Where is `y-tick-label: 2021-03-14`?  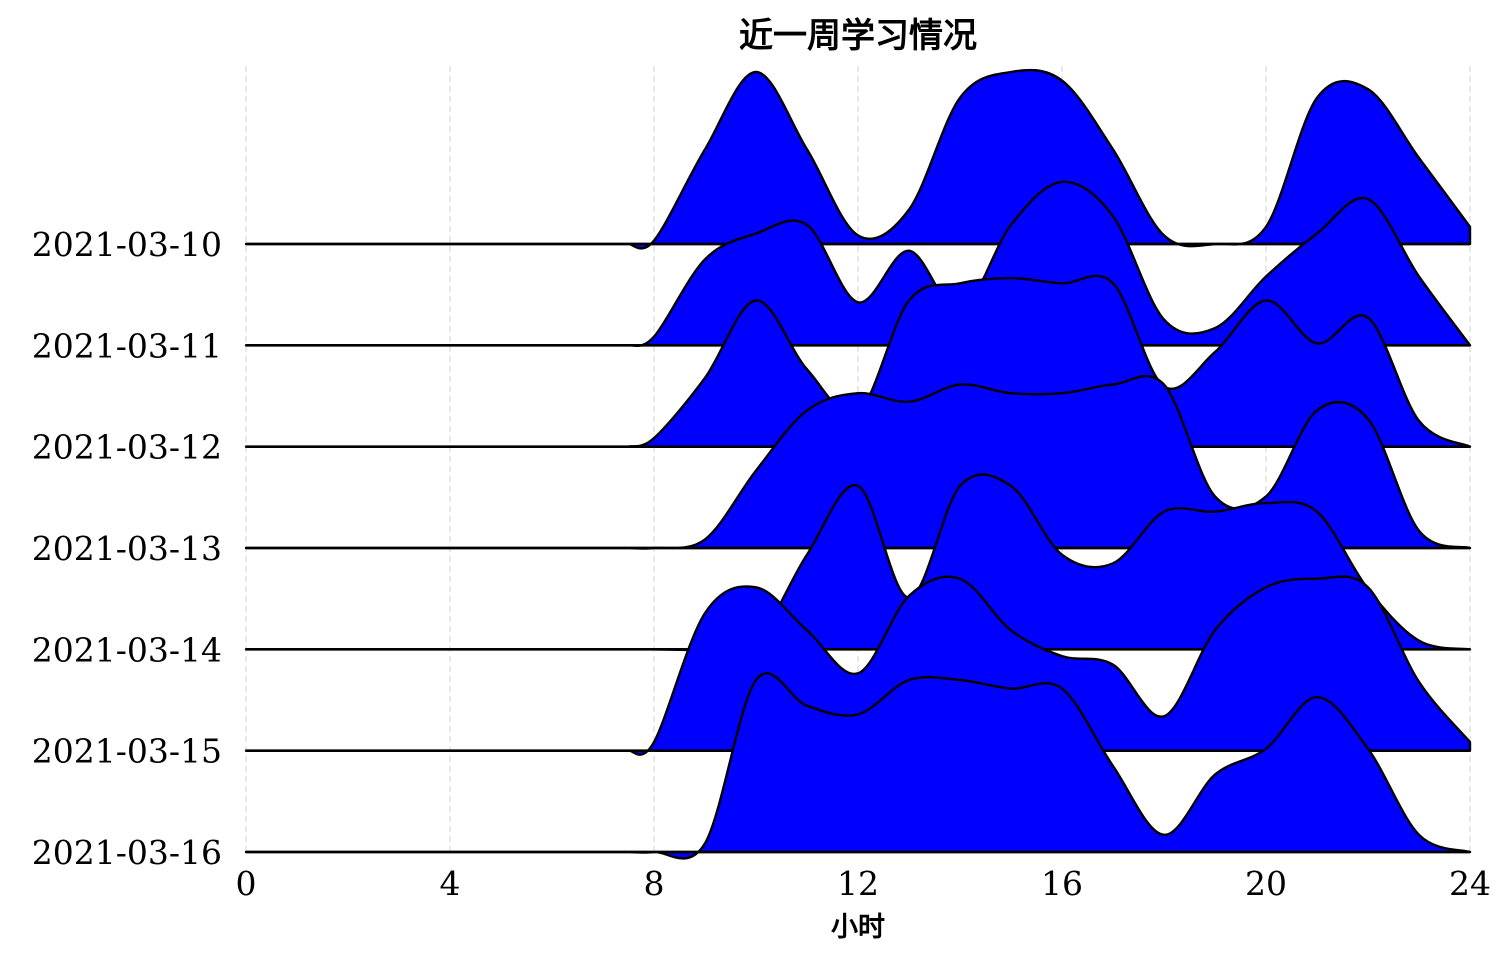
y-tick-label: 2021-03-14 is located at coordinates (127, 649).